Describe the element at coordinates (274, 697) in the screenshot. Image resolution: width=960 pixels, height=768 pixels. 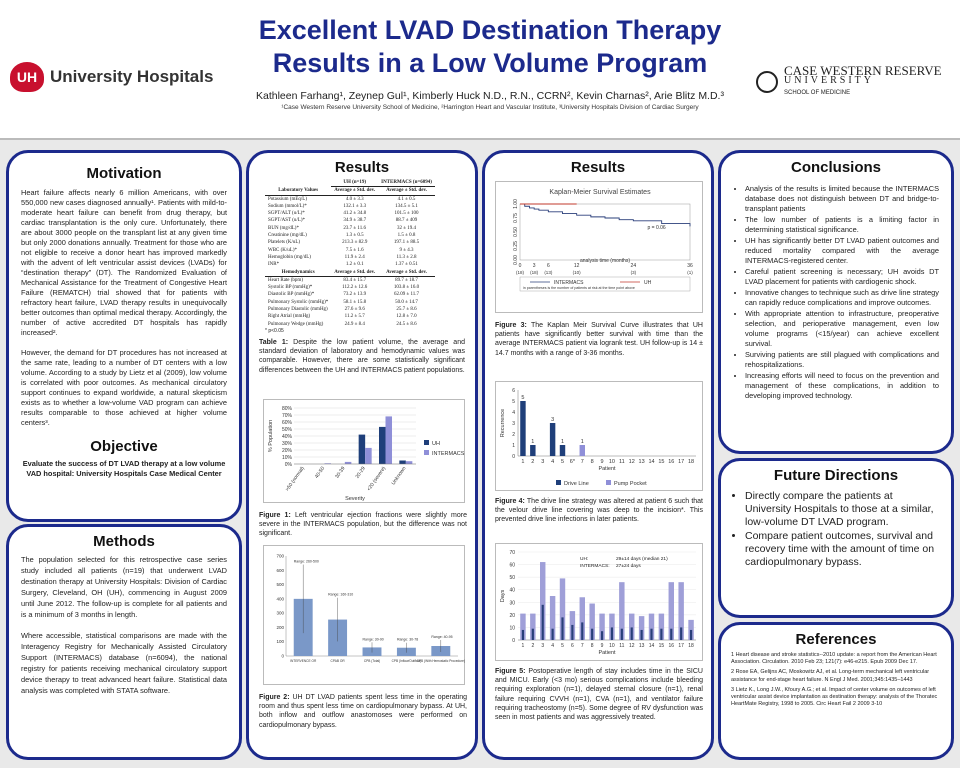
I see `figure-2-caption-label: Figure 2:` at that location.